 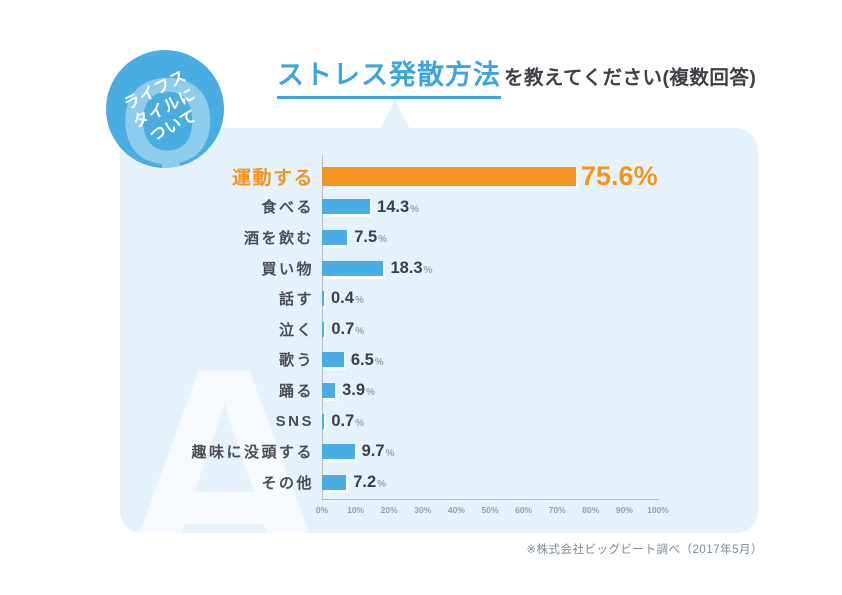 I want to click on bar-row: SNS 0.7%, so click(x=439, y=421).